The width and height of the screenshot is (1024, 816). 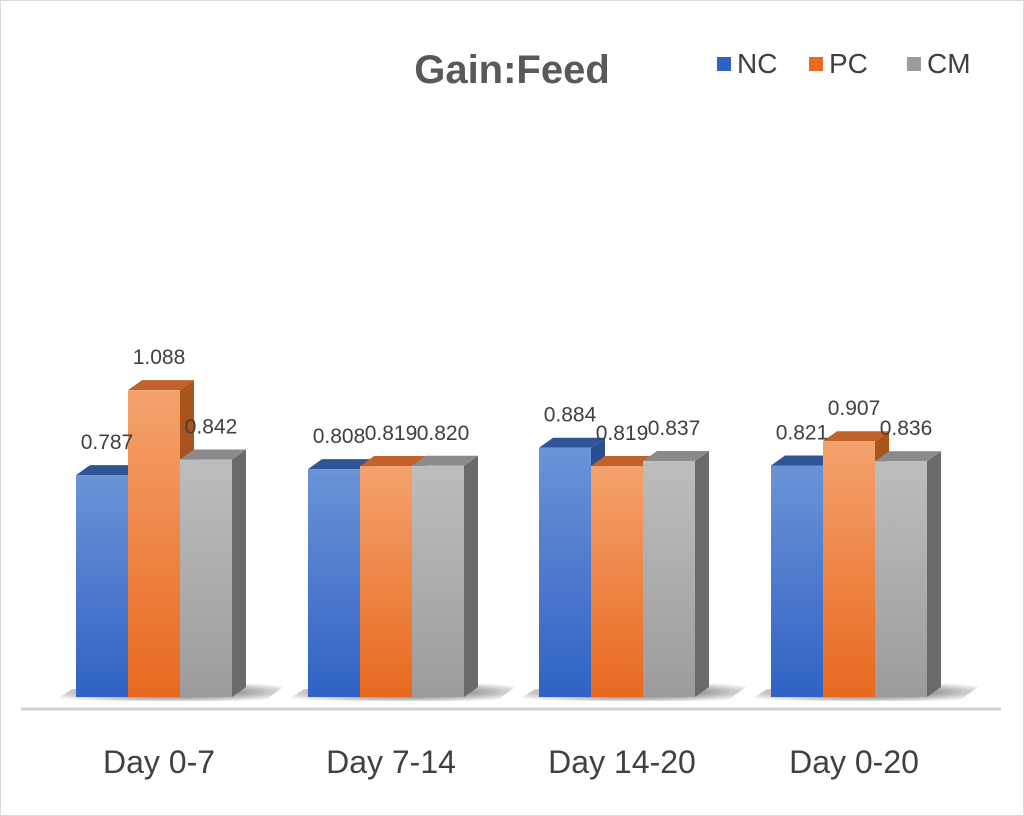 What do you see at coordinates (570, 415) in the screenshot?
I see `data-label-nc-day-14-20: 0.884` at bounding box center [570, 415].